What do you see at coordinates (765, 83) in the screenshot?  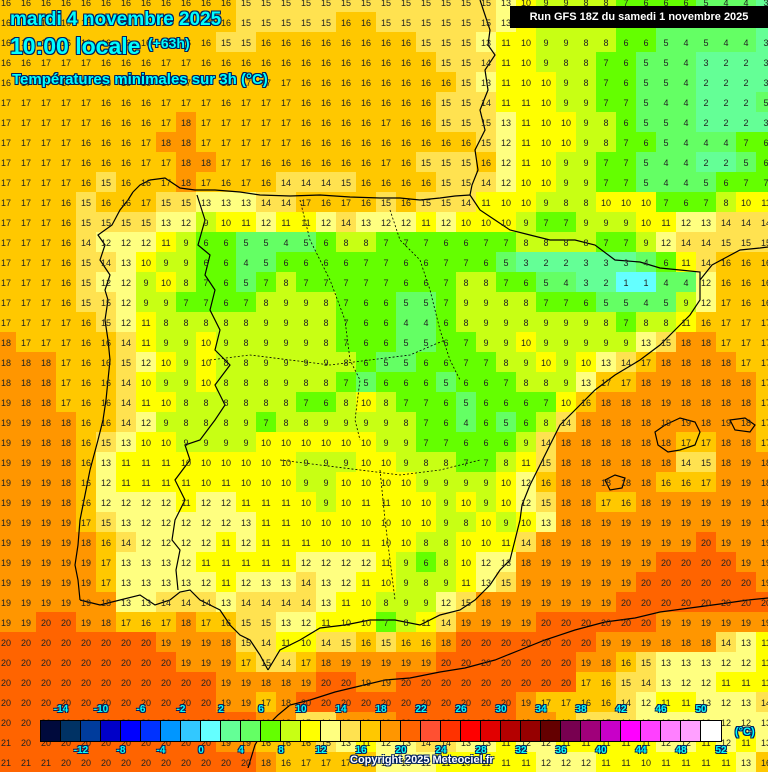 I see `grid-value: 3` at bounding box center [765, 83].